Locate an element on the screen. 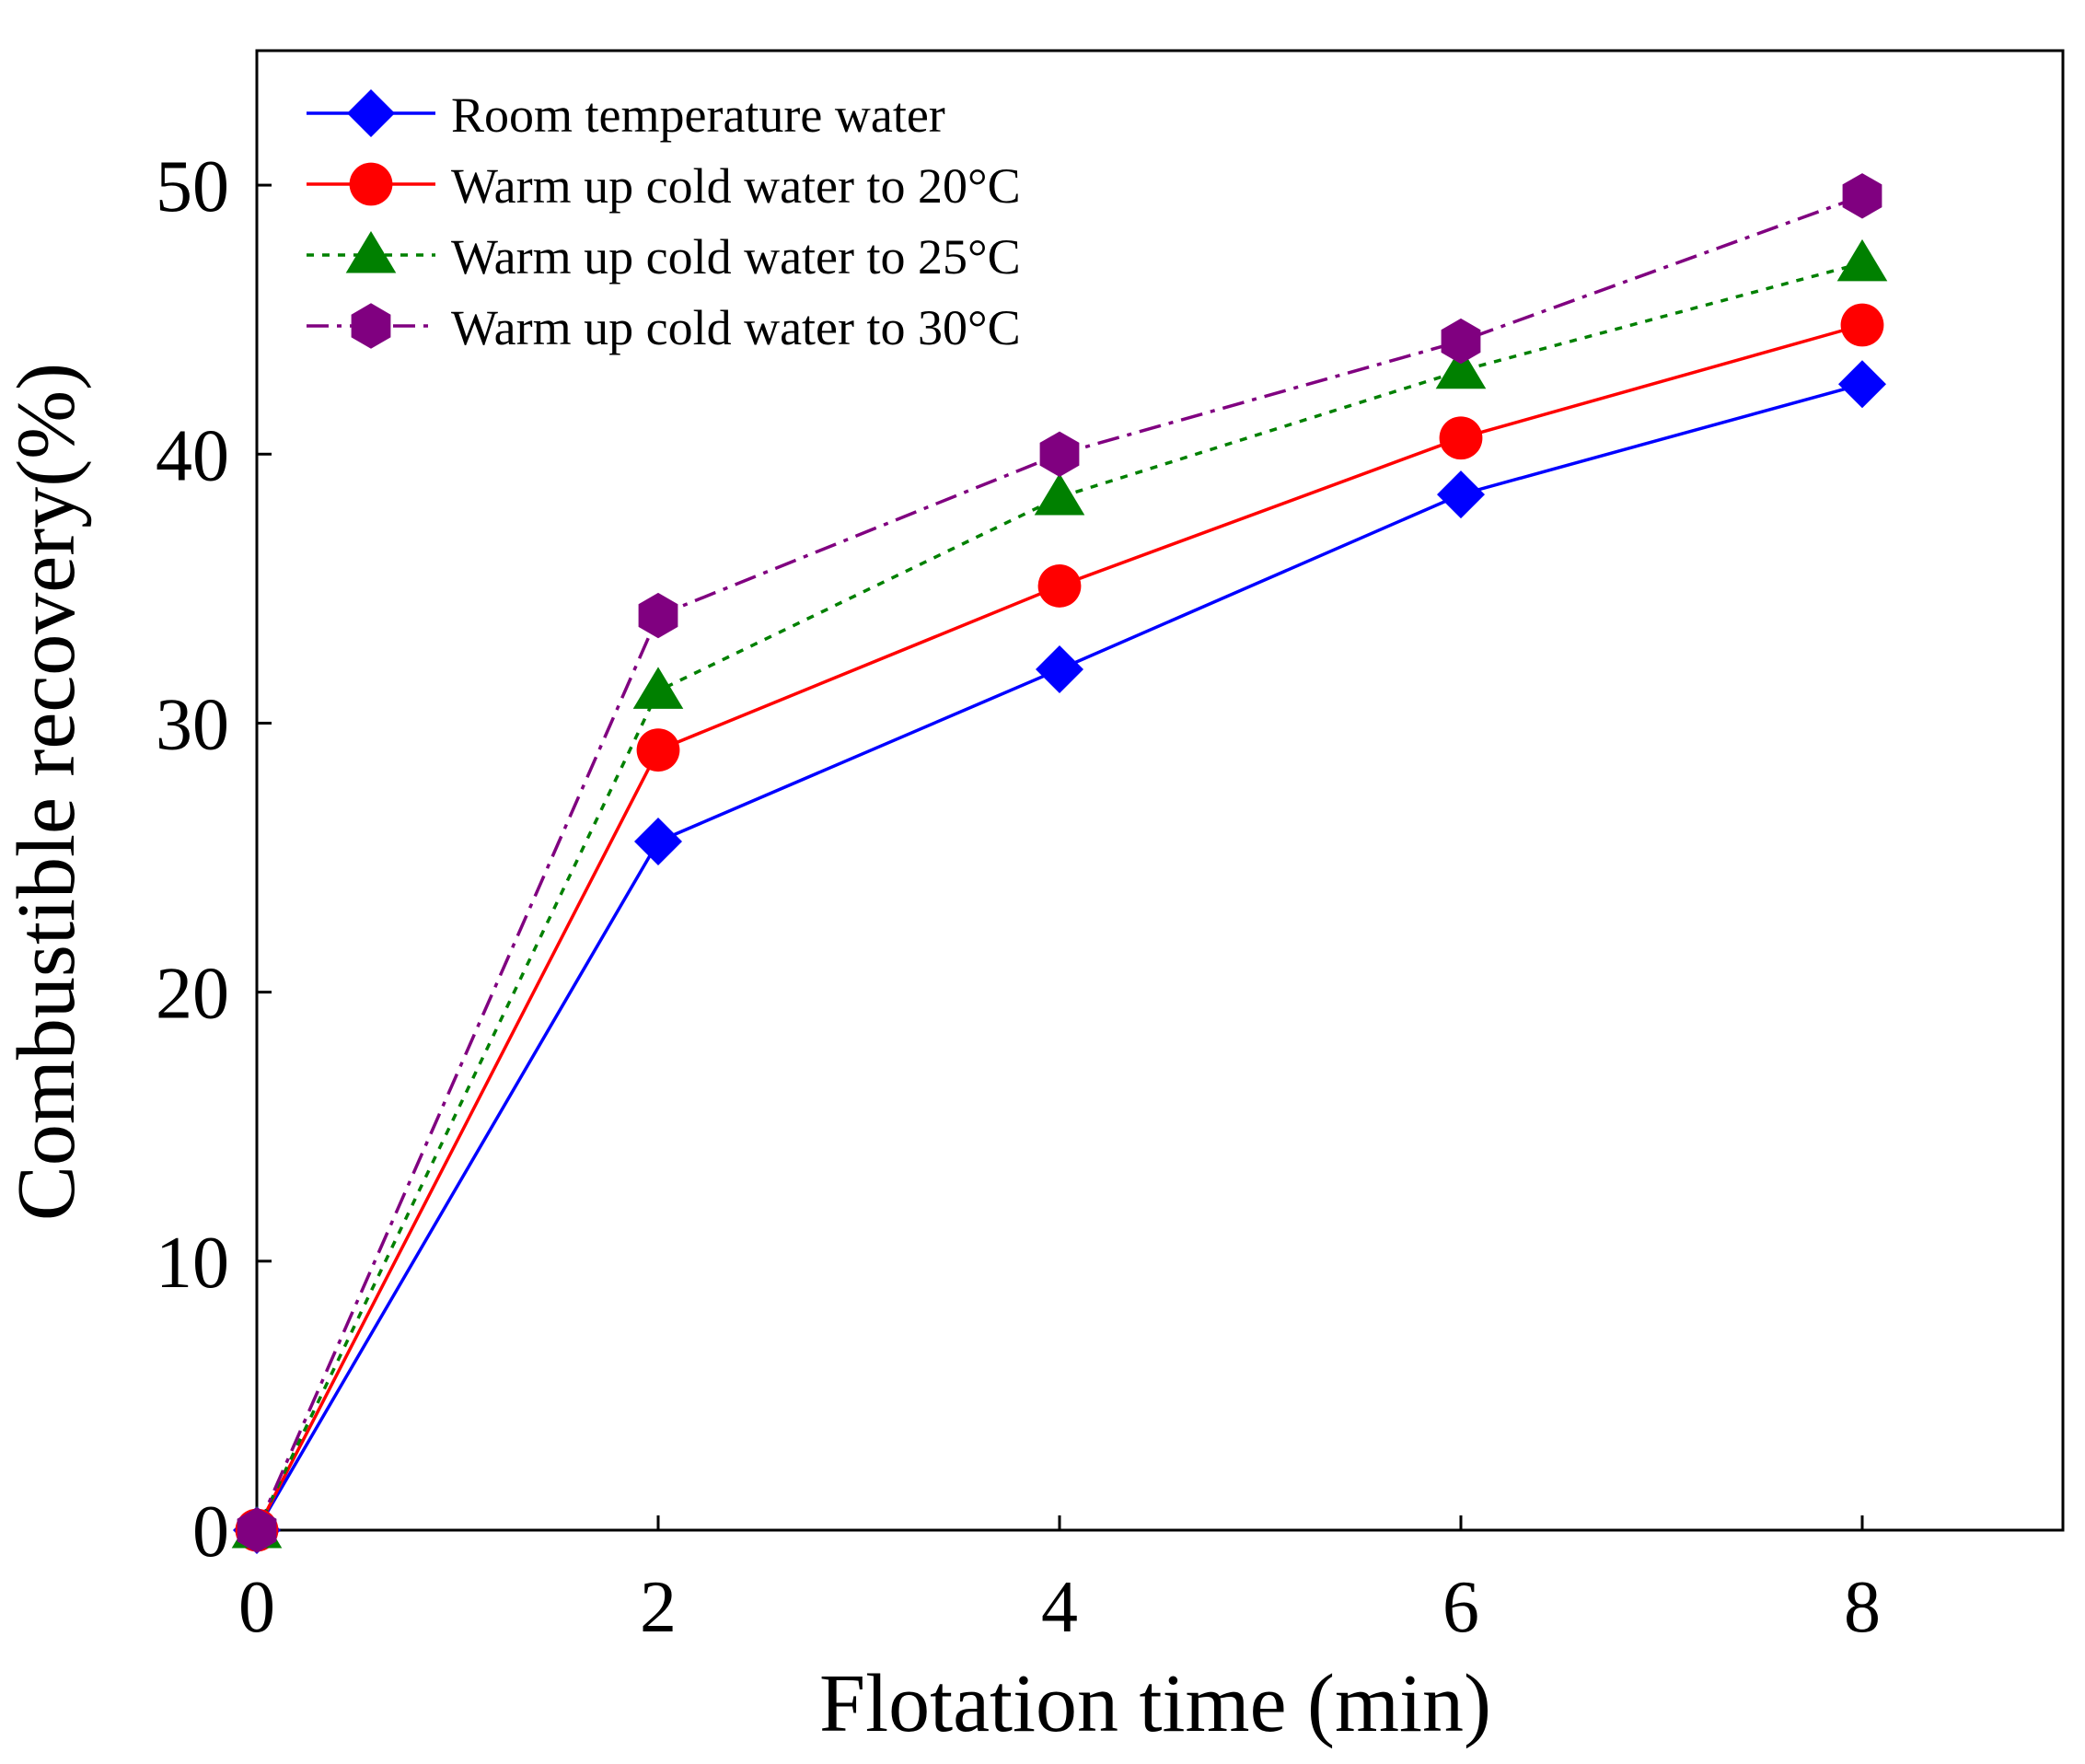 The image size is (2085, 1764). y-tick-label: 0 is located at coordinates (210, 1532).